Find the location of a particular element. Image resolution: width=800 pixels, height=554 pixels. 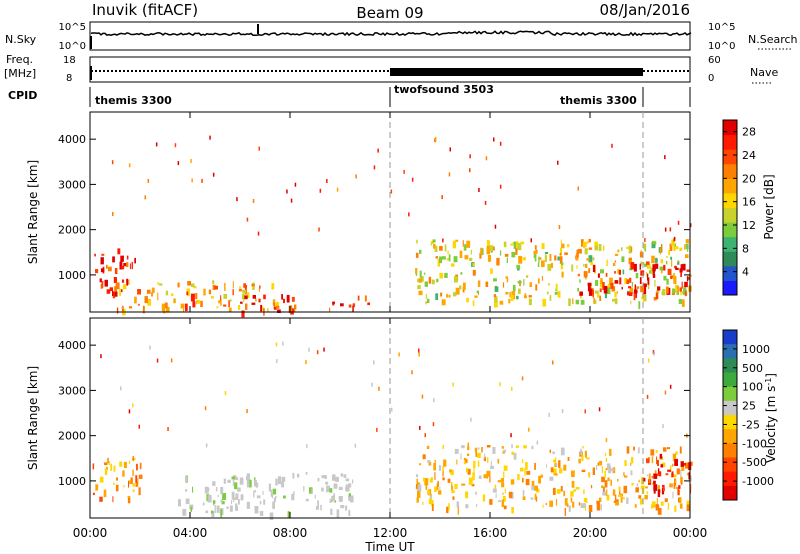

x-tick-label: 00:00 is located at coordinates (690, 533).